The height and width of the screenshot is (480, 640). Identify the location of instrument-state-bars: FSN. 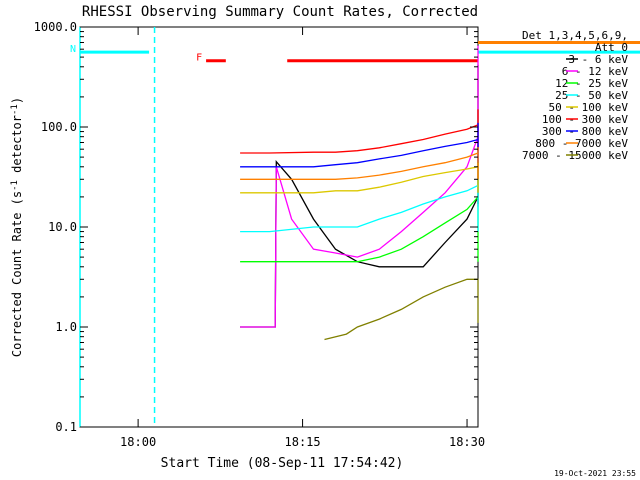
(355, 52).